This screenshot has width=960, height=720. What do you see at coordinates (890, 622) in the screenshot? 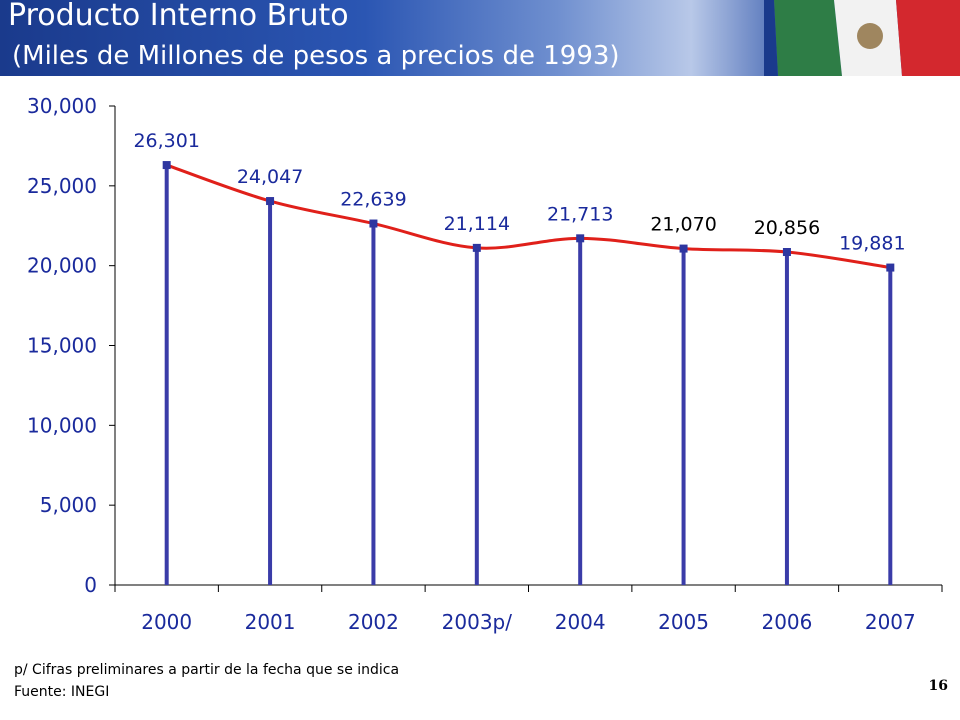
I see `x-tick-label: 2007` at bounding box center [890, 622].